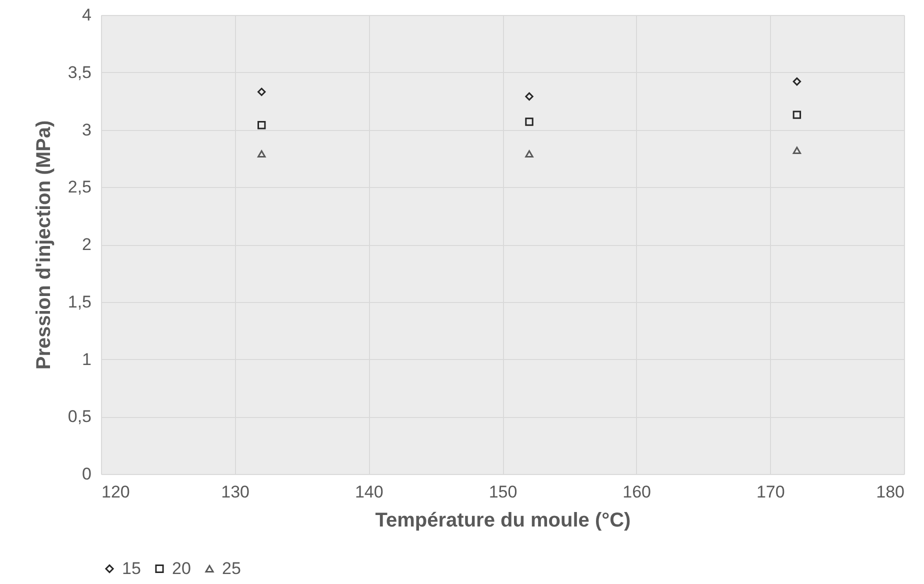  What do you see at coordinates (181, 568) in the screenshot?
I see `legend-label: 20` at bounding box center [181, 568].